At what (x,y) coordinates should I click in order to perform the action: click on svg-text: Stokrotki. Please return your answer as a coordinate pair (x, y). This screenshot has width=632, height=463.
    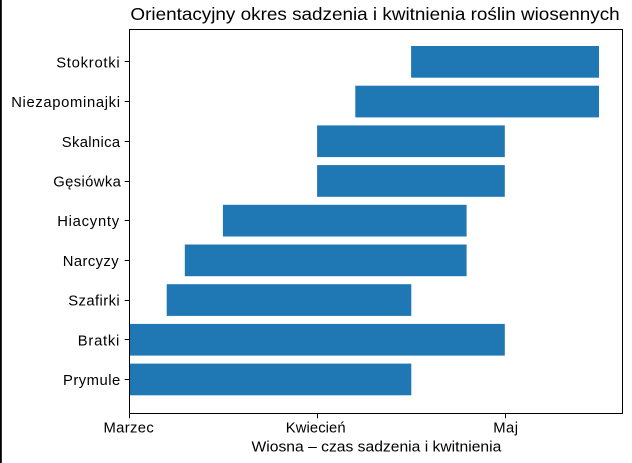
    Looking at the image, I should click on (87, 63).